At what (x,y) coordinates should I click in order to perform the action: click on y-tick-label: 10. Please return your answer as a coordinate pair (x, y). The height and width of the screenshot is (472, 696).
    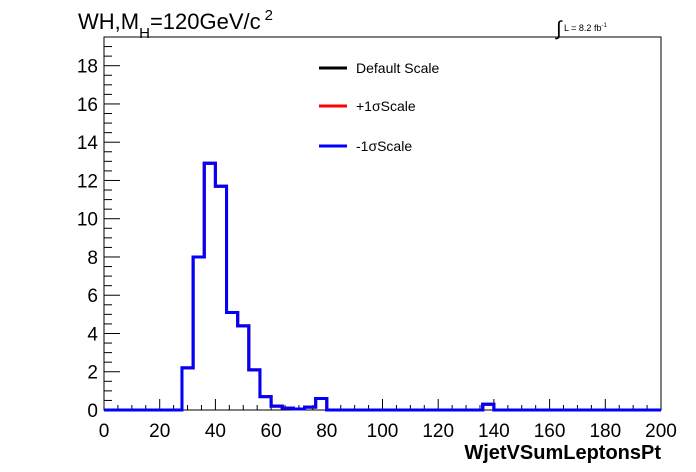
    Looking at the image, I should click on (87, 220).